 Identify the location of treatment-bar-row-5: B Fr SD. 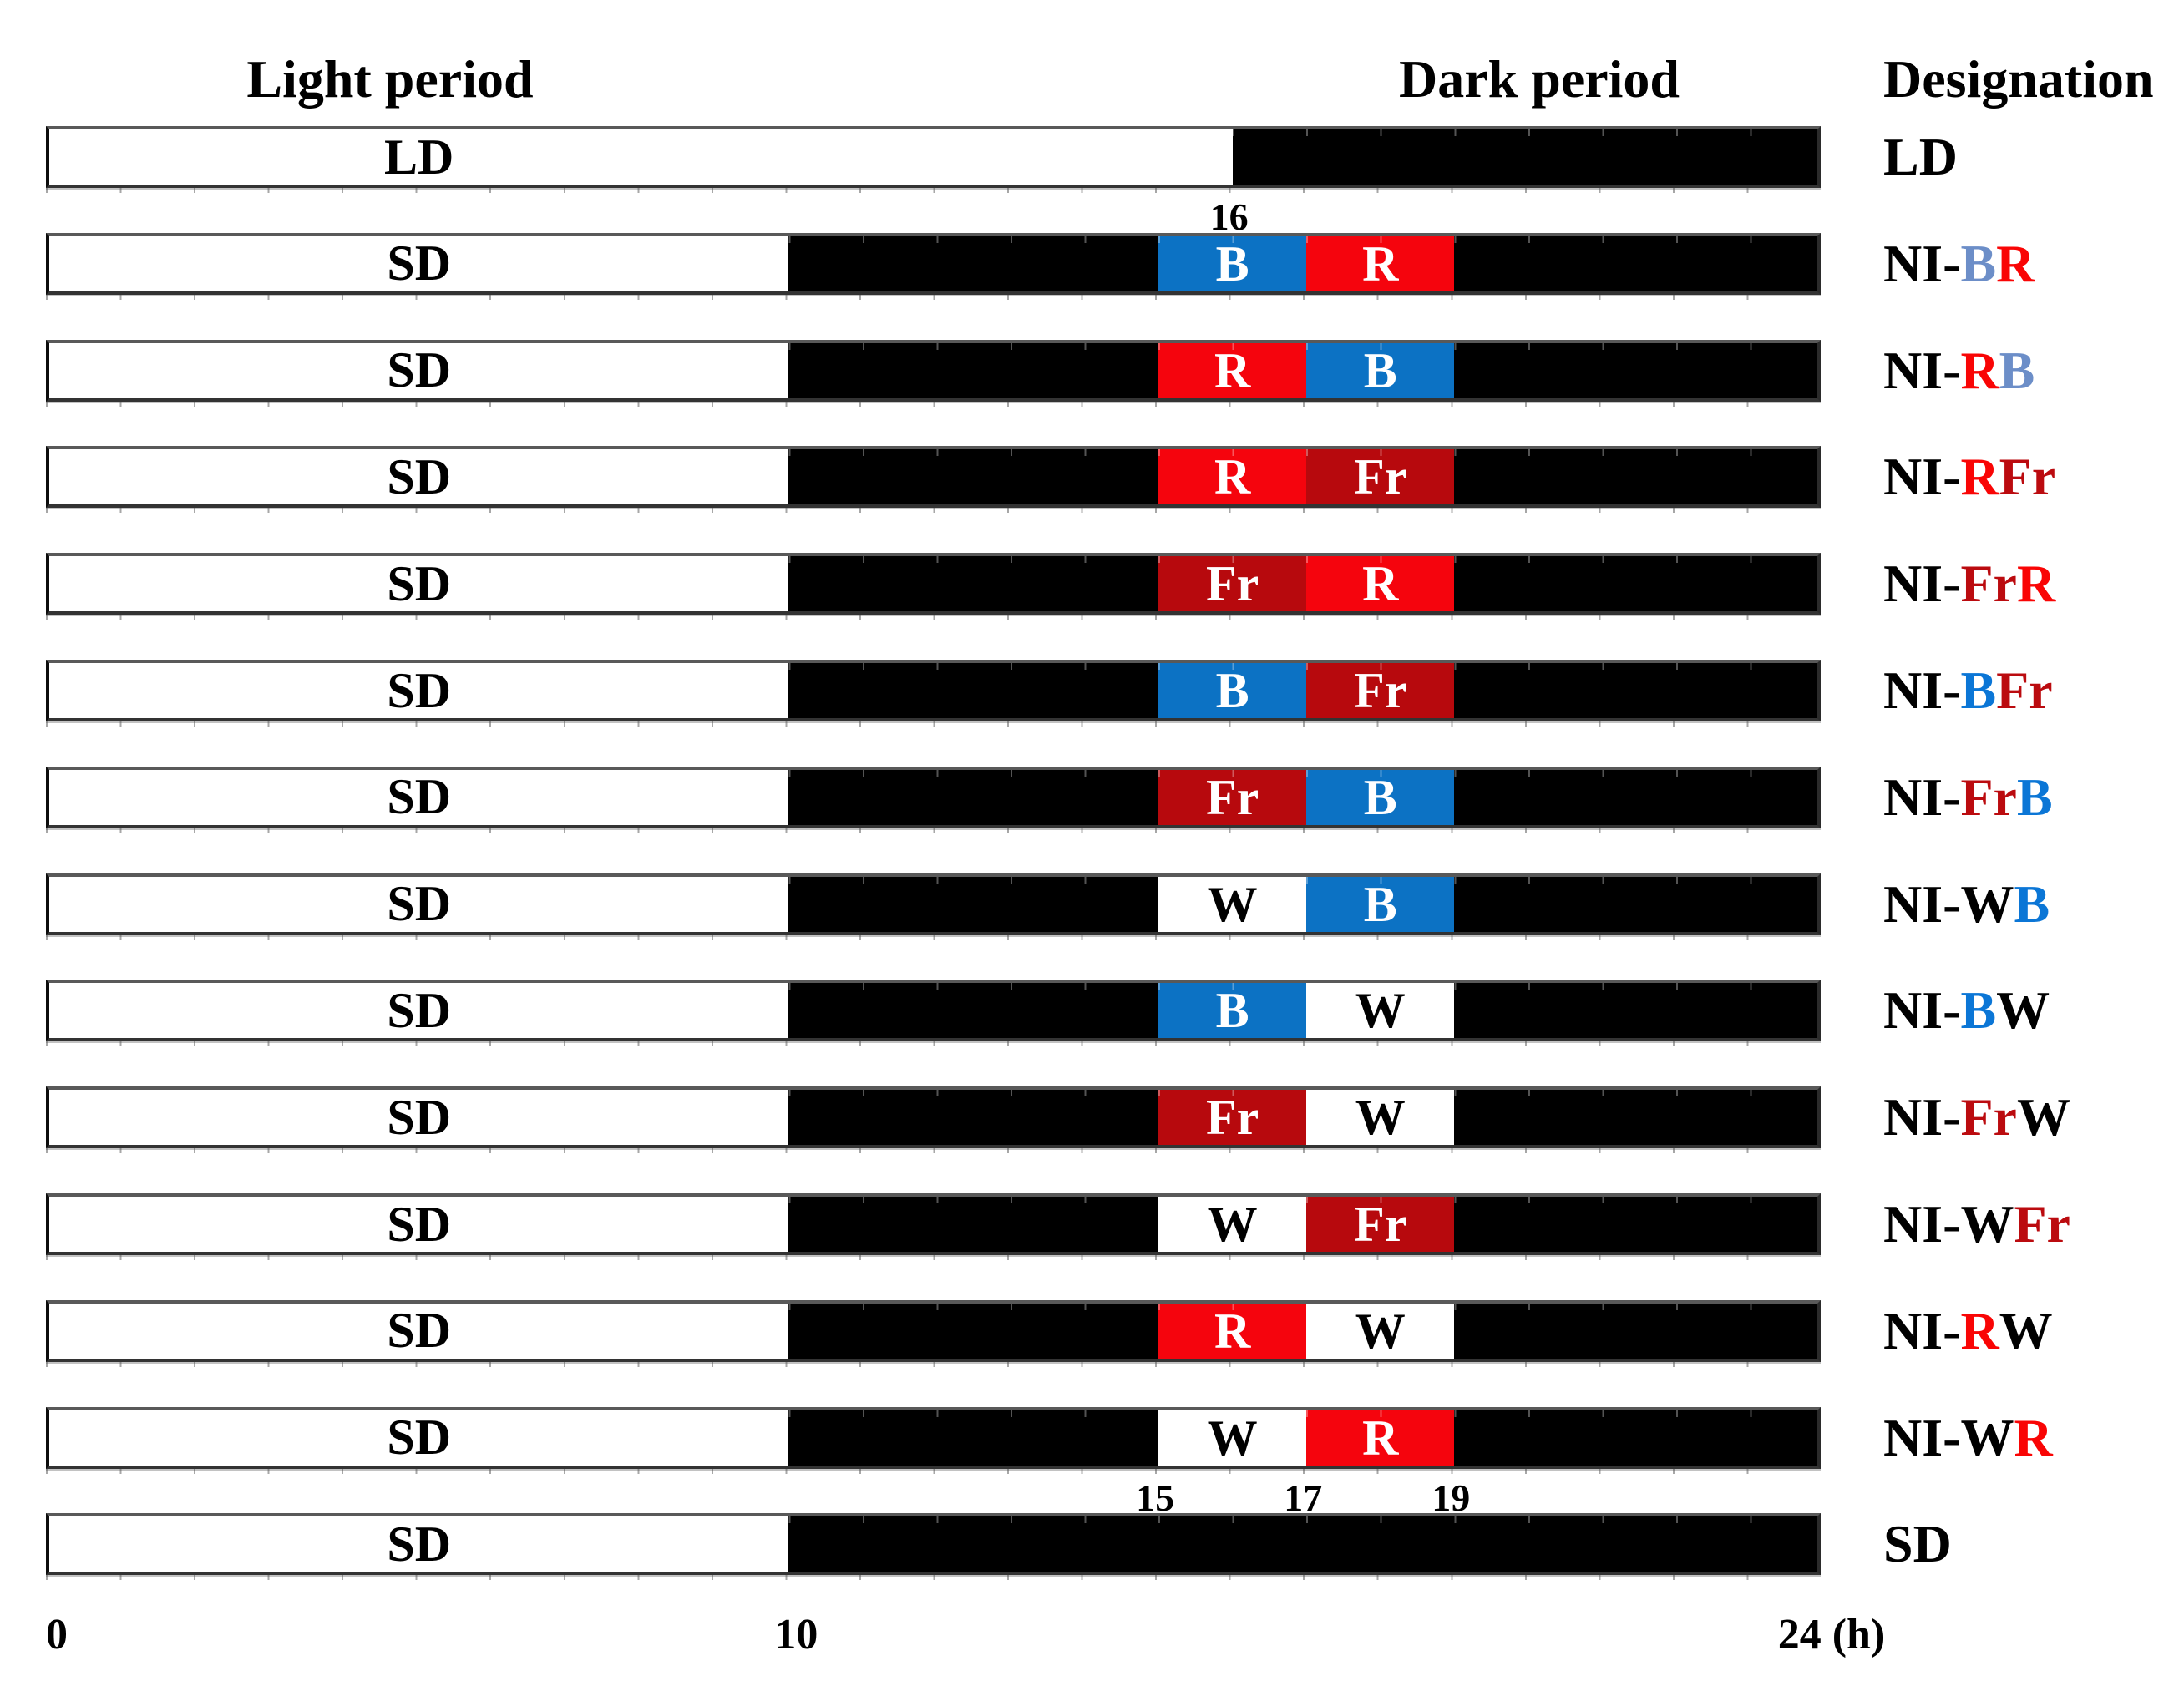
(933, 690).